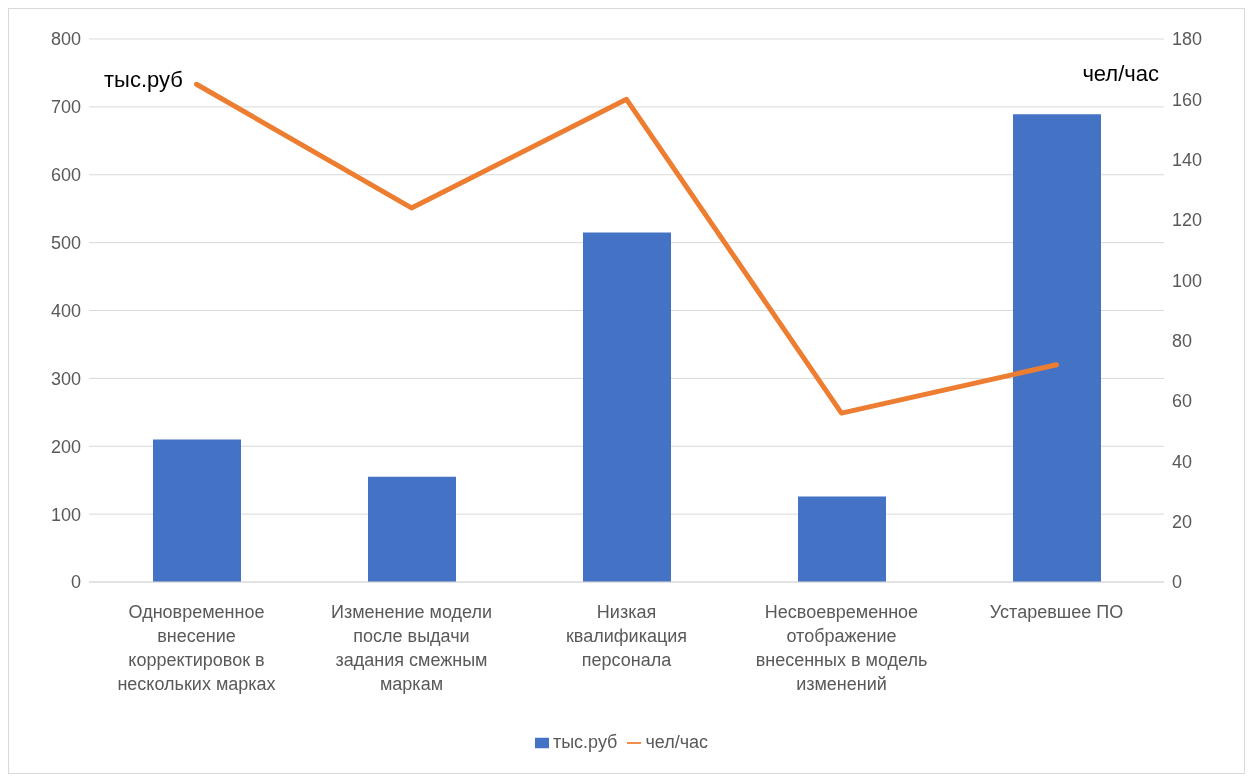 The image size is (1251, 780). I want to click on y2-tick-label: 100, so click(1187, 280).